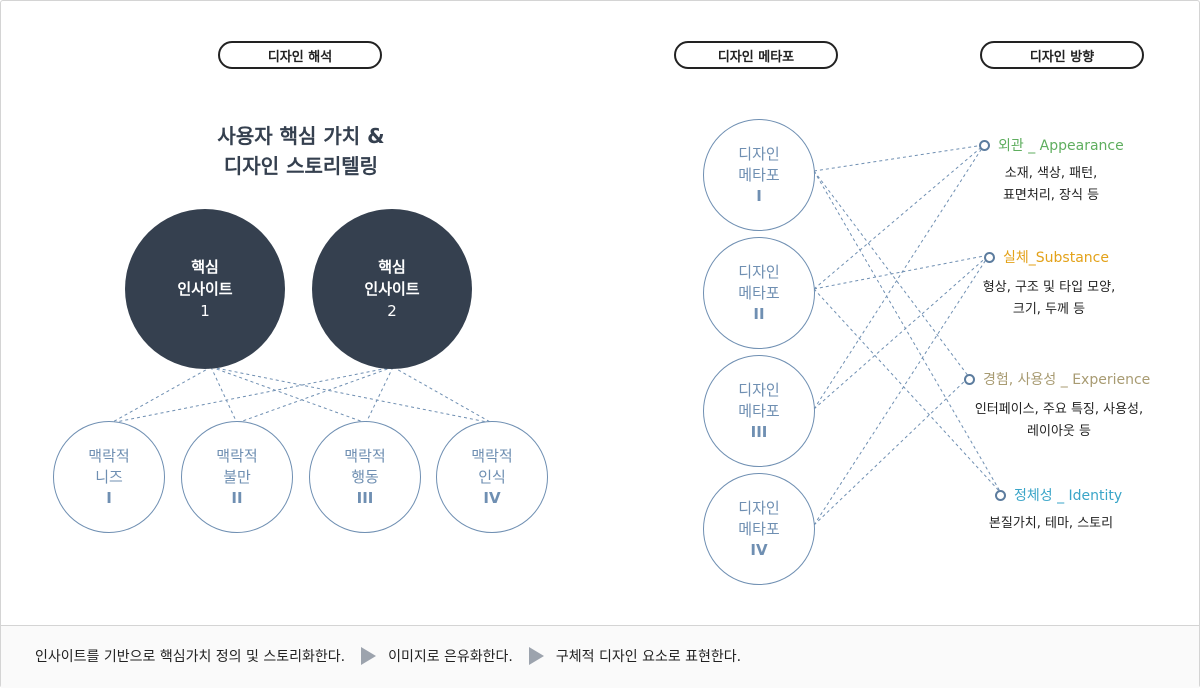  What do you see at coordinates (190, 657) in the screenshot?
I see `process-step-1: 인사이트를 기반으로 핵심가치 정의 및 스토리화한다.` at bounding box center [190, 657].